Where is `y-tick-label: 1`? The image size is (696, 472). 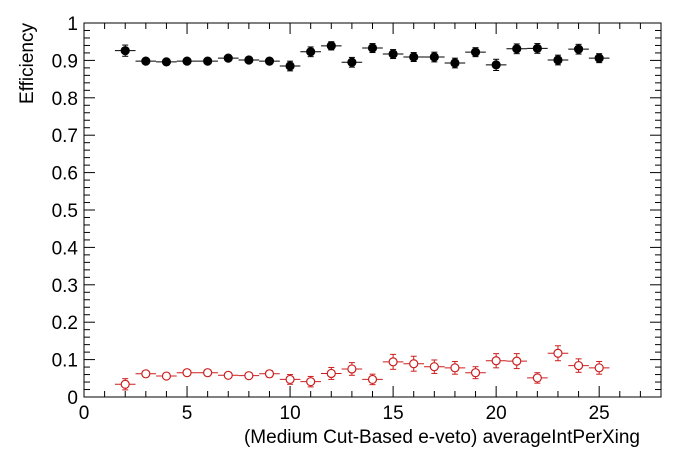
y-tick-label: 1 is located at coordinates (72, 24).